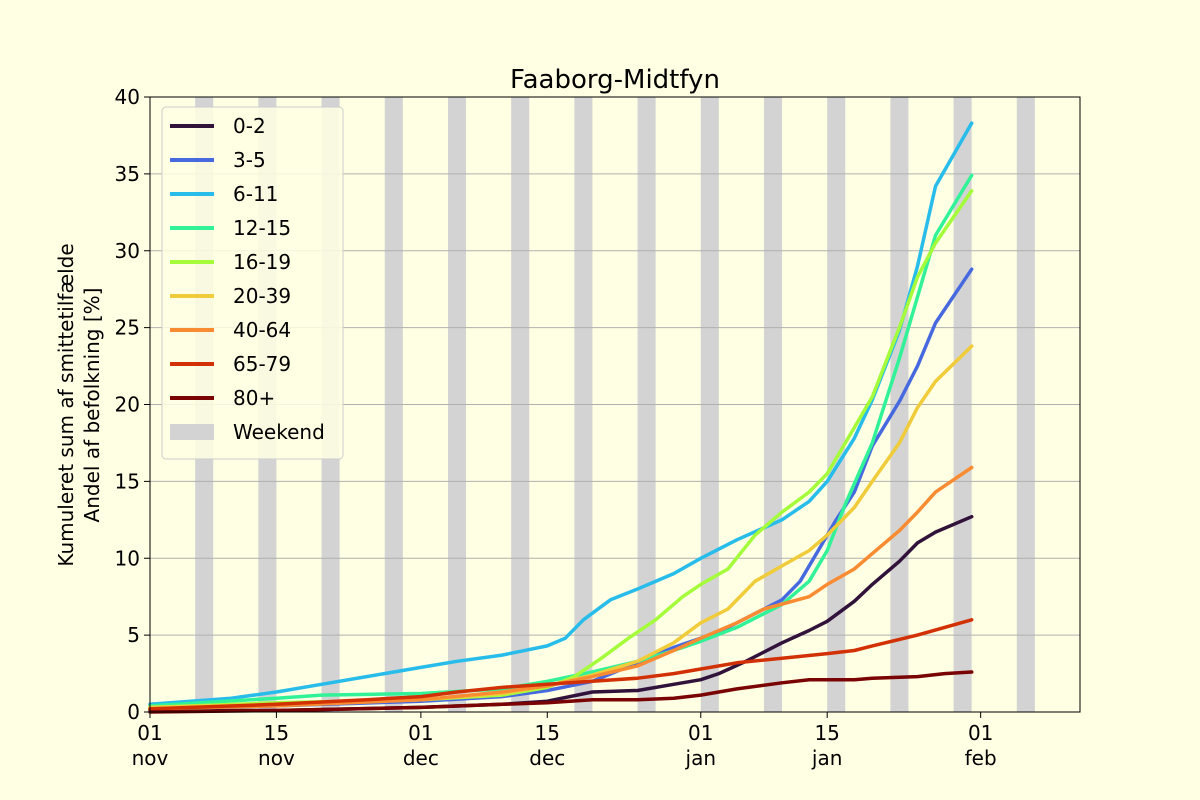 The height and width of the screenshot is (800, 1200). I want to click on chart-title: Faaborg-Midtfyn, so click(615, 80).